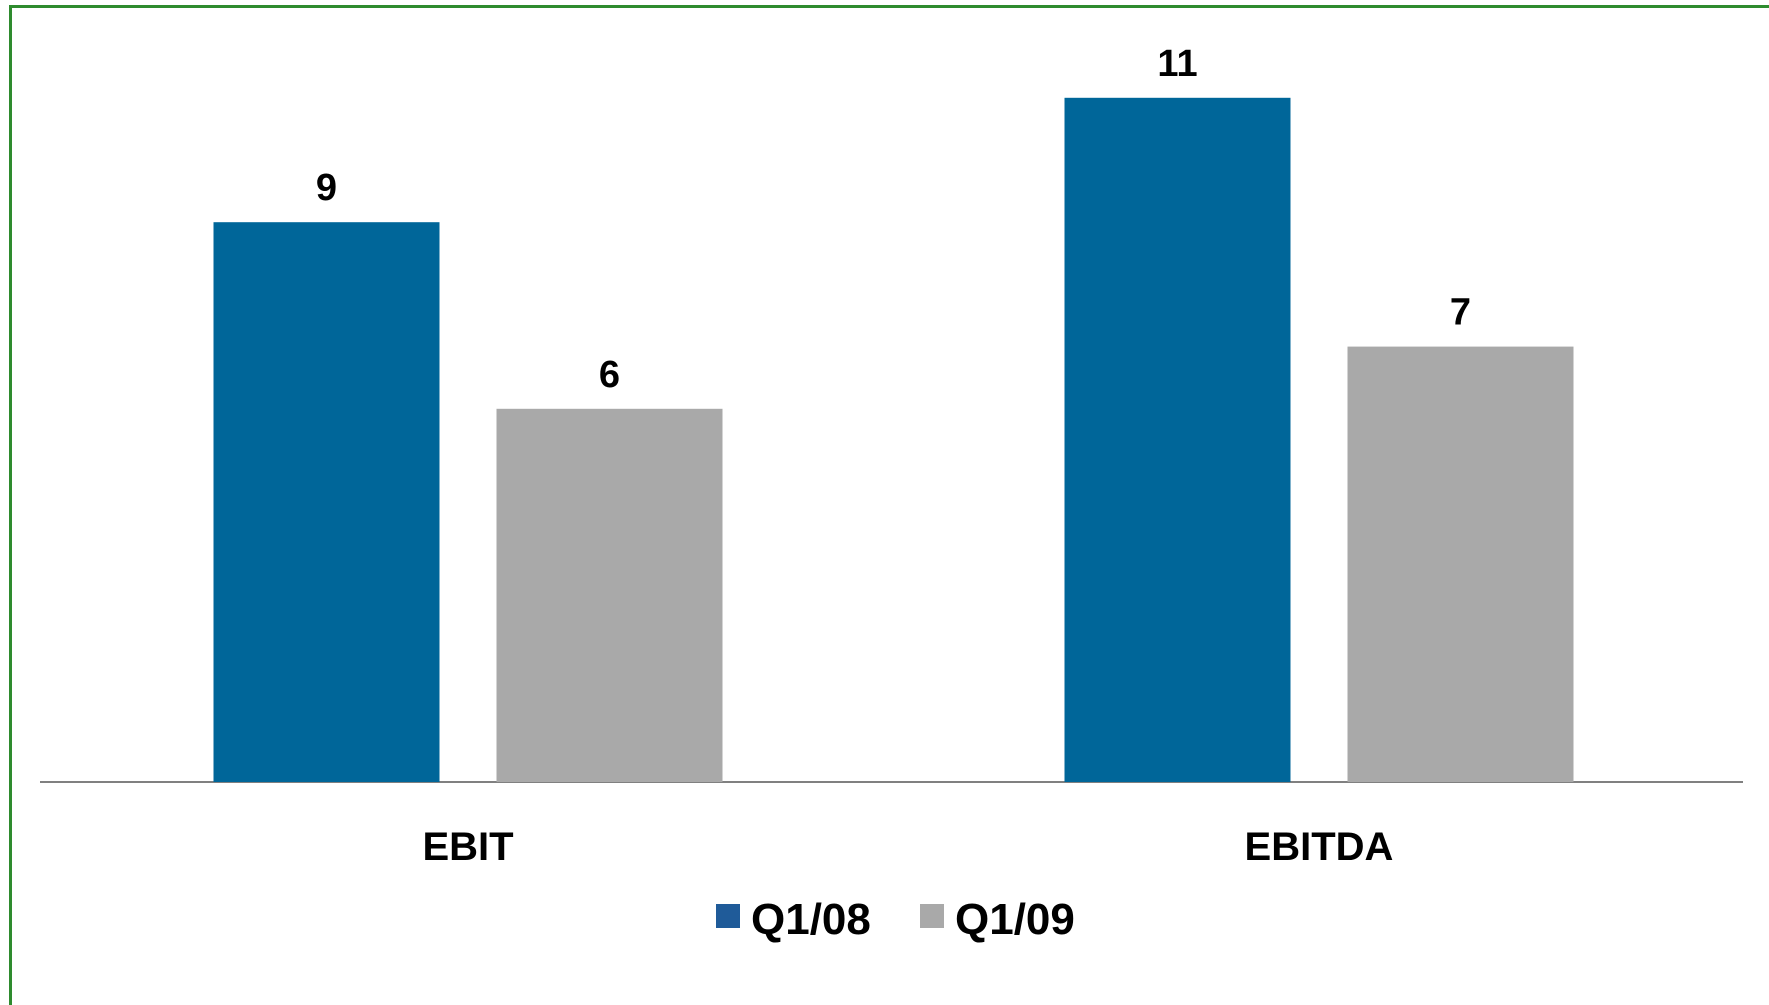  What do you see at coordinates (1319, 847) in the screenshot?
I see `category-label-ebitda: EBITDA` at bounding box center [1319, 847].